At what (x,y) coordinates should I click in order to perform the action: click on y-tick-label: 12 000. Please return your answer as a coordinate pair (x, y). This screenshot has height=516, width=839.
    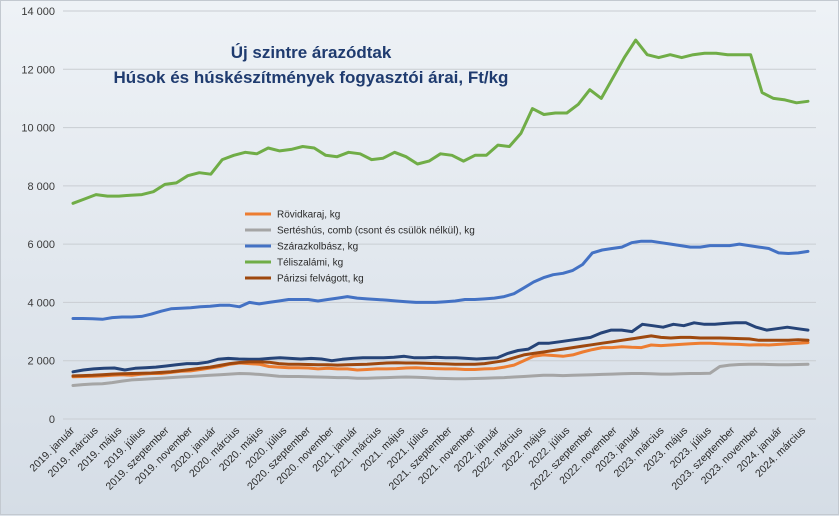
    Looking at the image, I should click on (38, 70).